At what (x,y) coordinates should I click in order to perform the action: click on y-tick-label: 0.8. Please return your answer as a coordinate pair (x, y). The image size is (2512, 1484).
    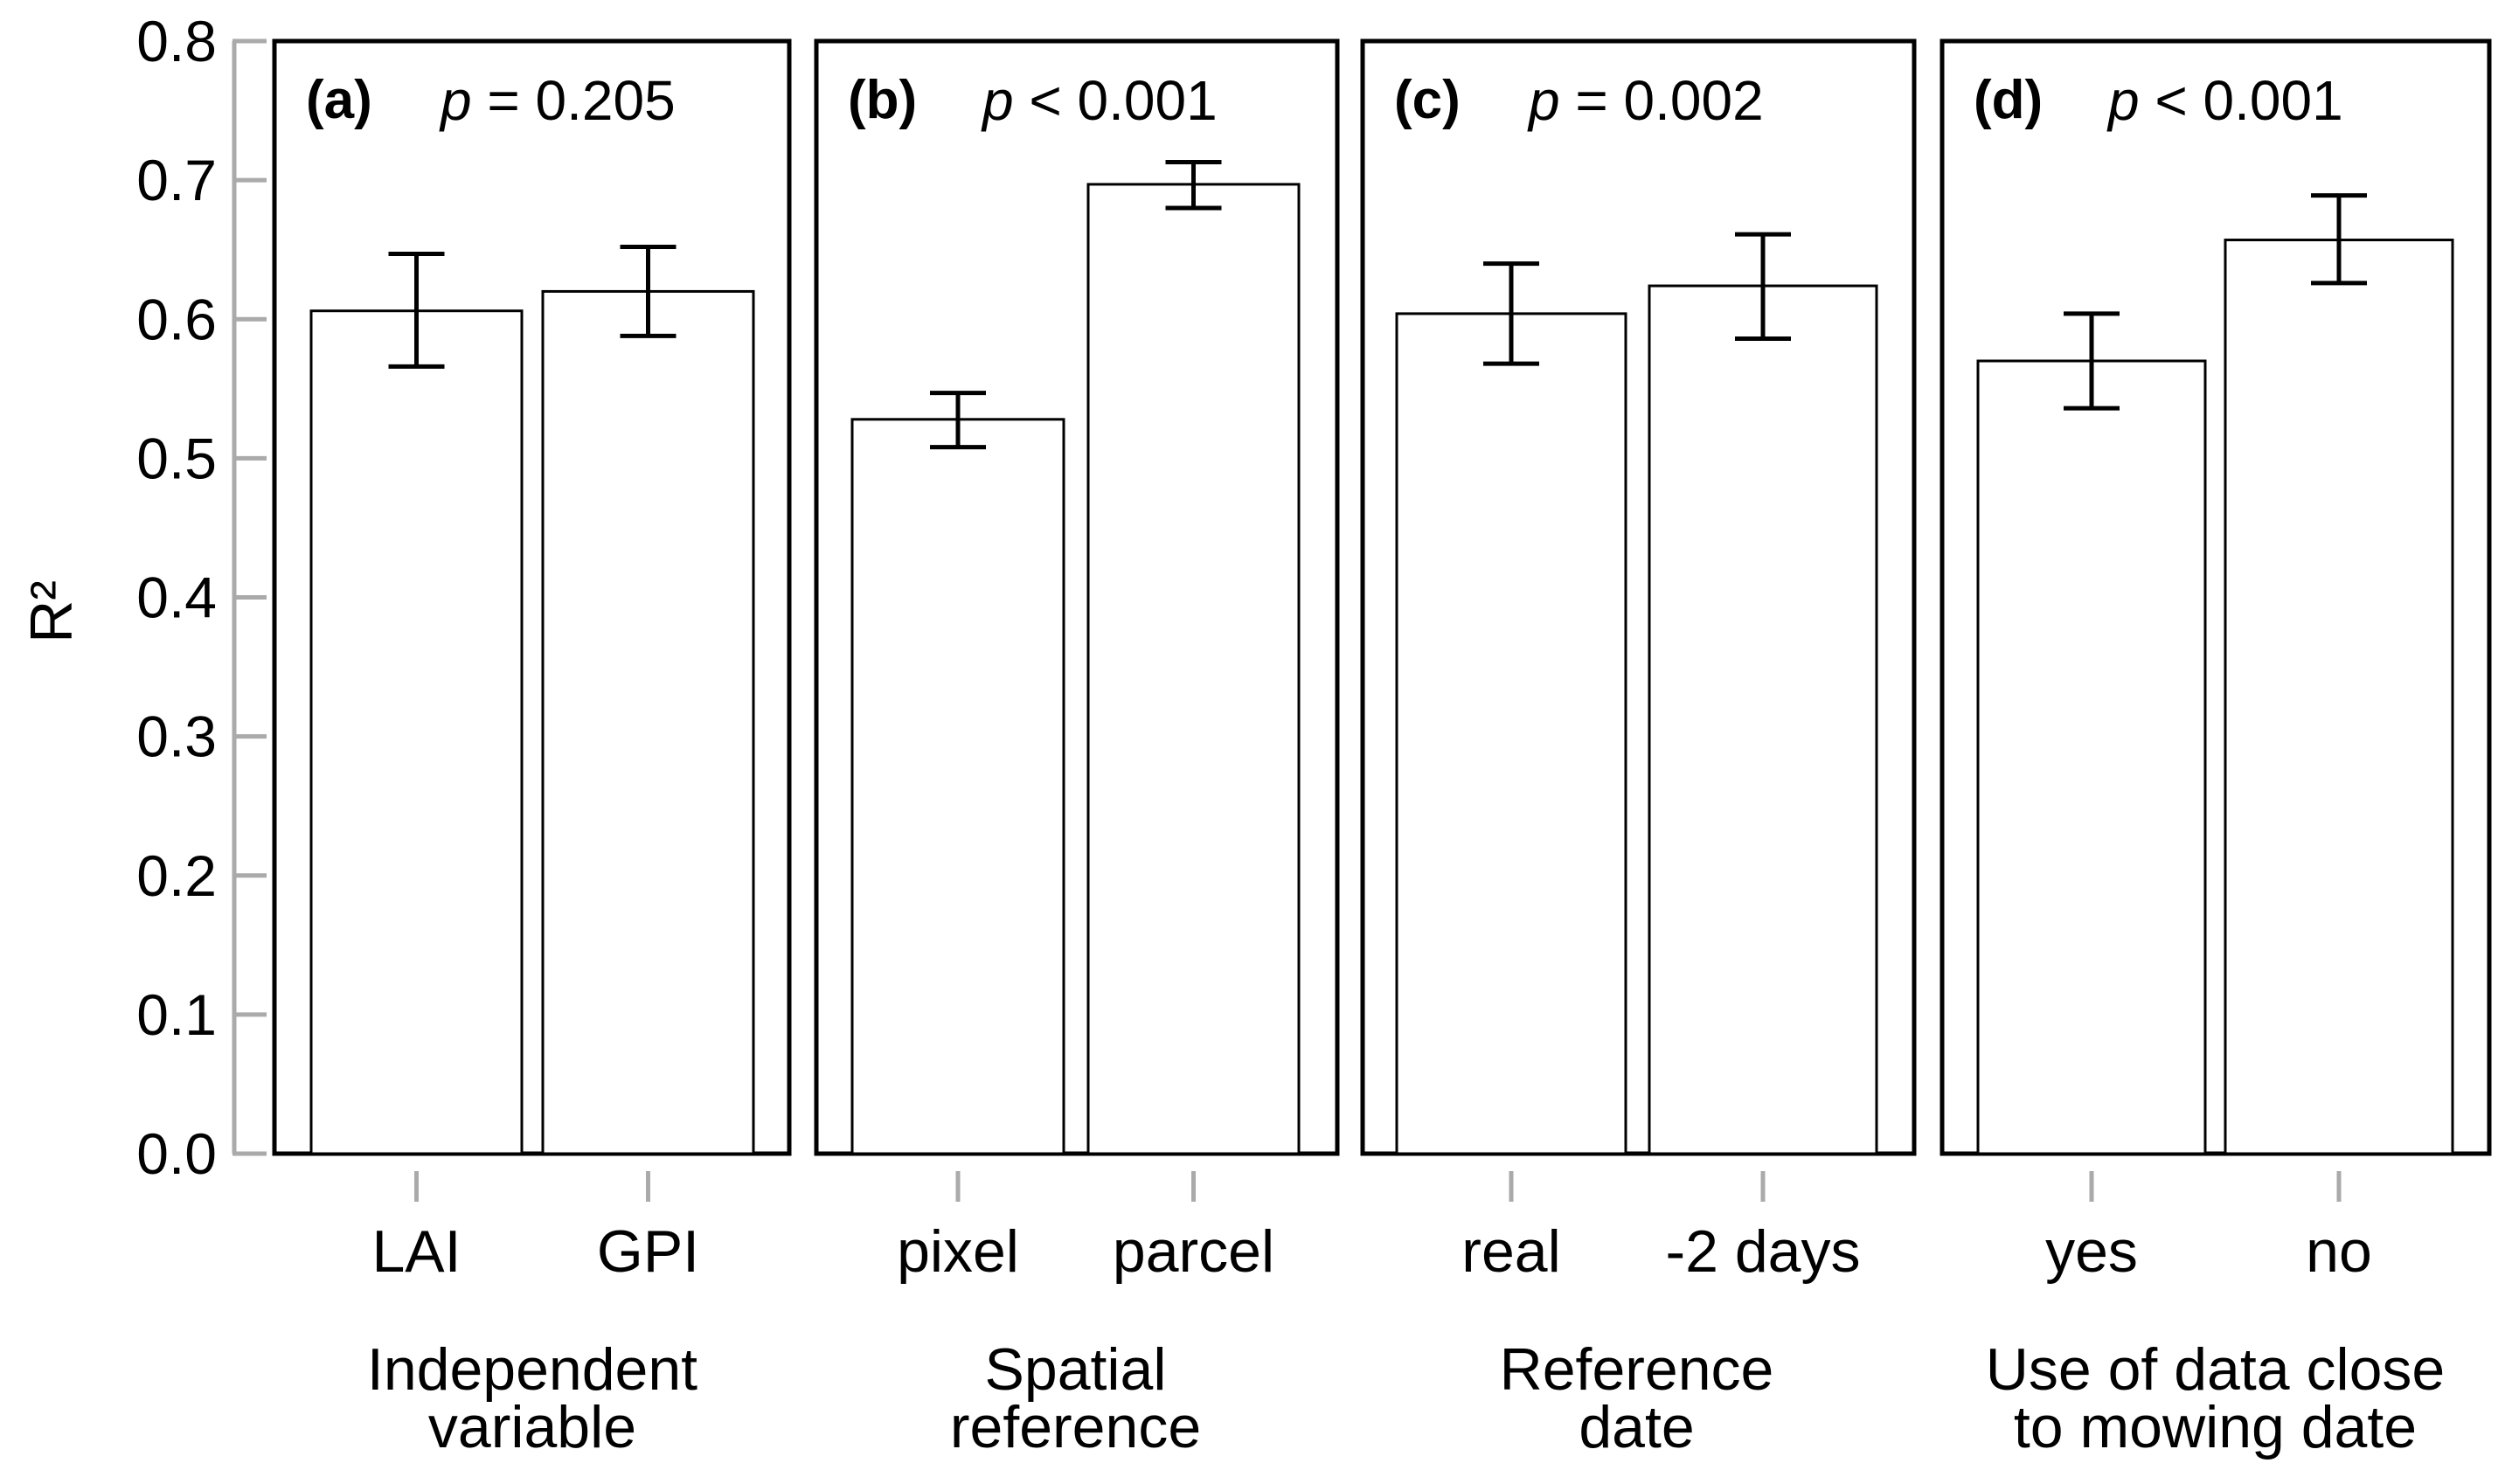
    Looking at the image, I should click on (176, 41).